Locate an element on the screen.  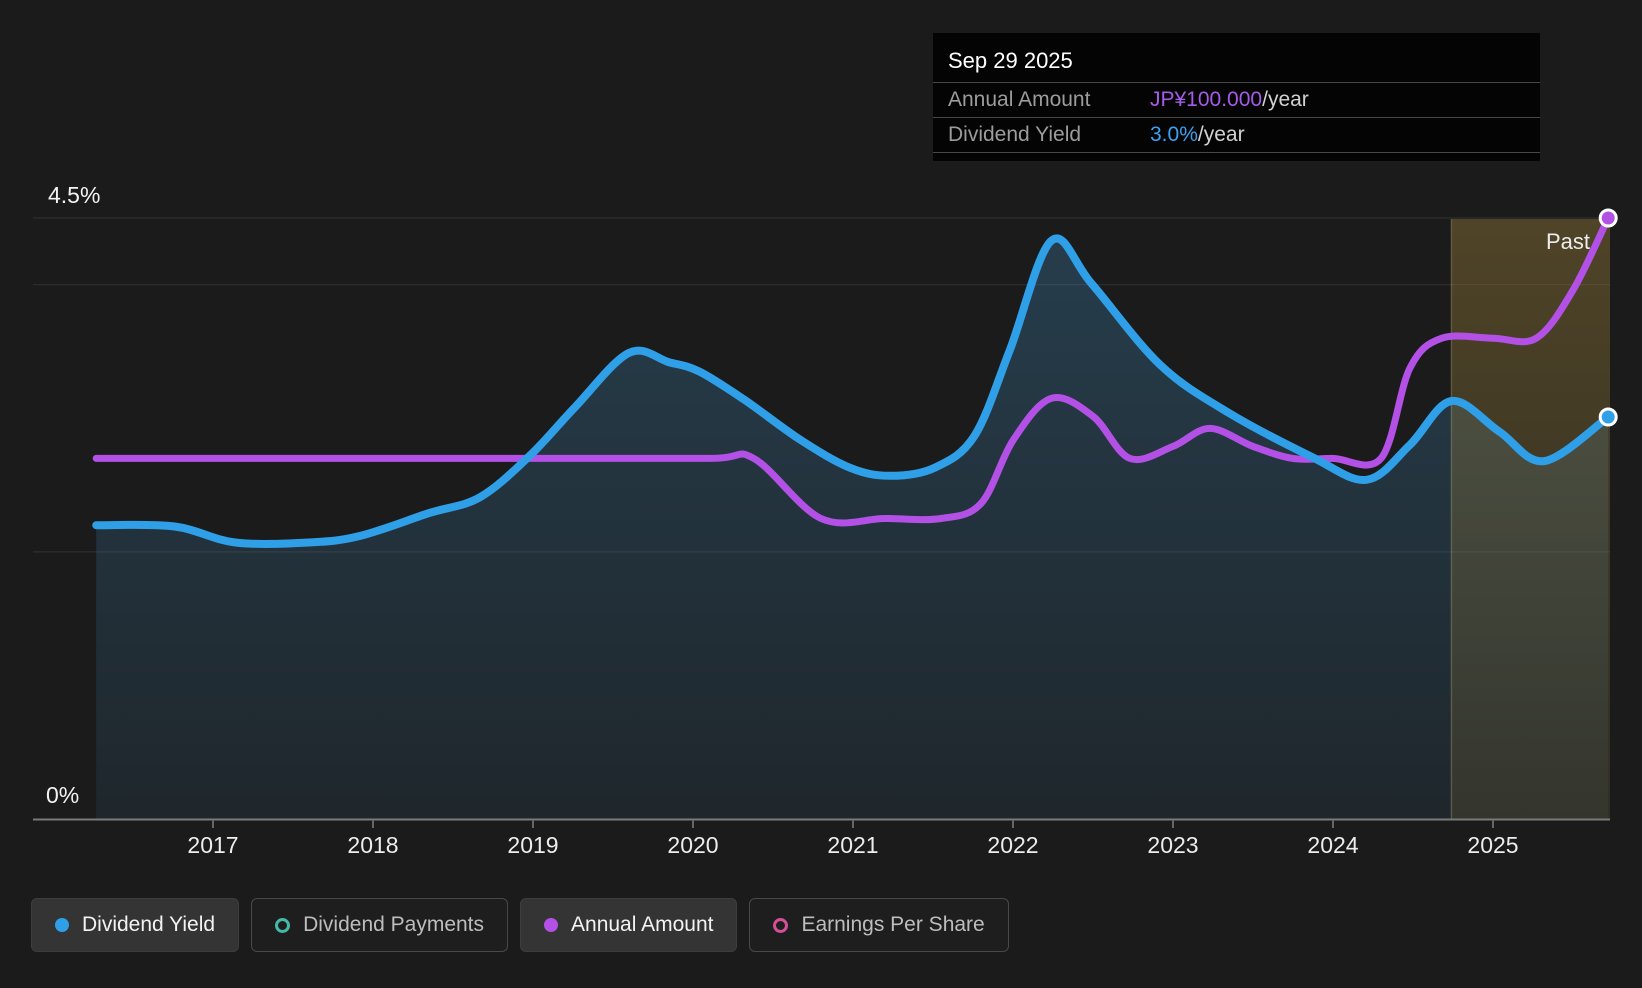
x-axis-label-2017: 2017 is located at coordinates (213, 845).